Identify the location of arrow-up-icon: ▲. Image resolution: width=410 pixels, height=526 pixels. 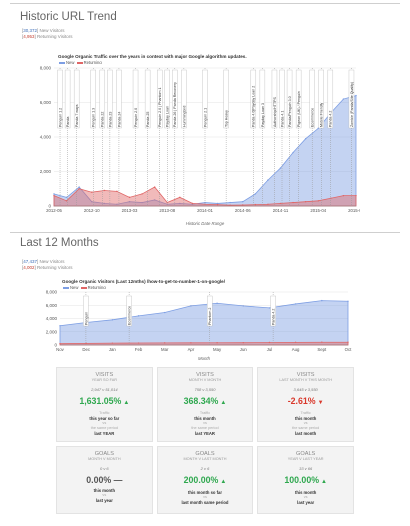
(223, 402).